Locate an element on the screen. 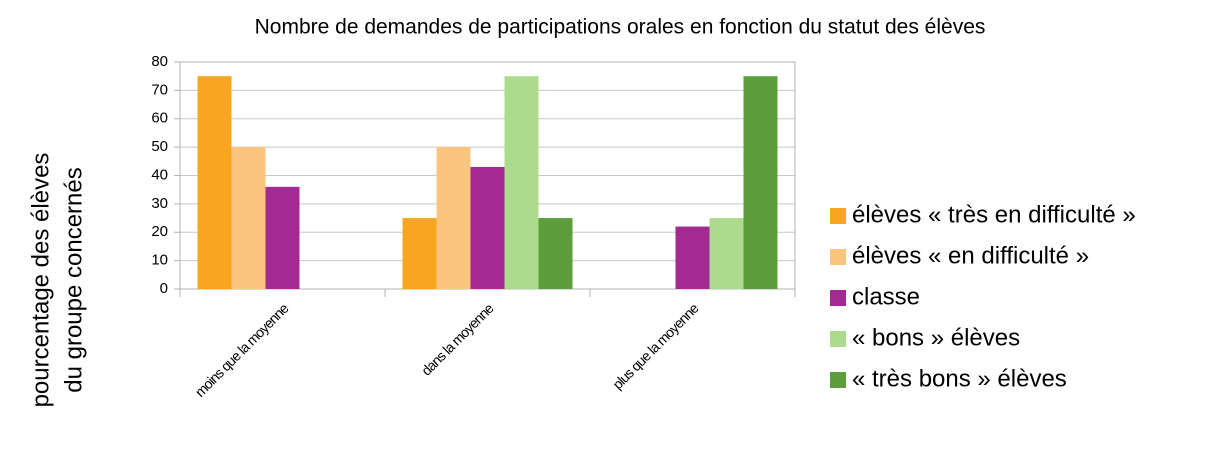 Image resolution: width=1230 pixels, height=469 pixels. y-axis-title: pourcentage des élèves is located at coordinates (40, 280).